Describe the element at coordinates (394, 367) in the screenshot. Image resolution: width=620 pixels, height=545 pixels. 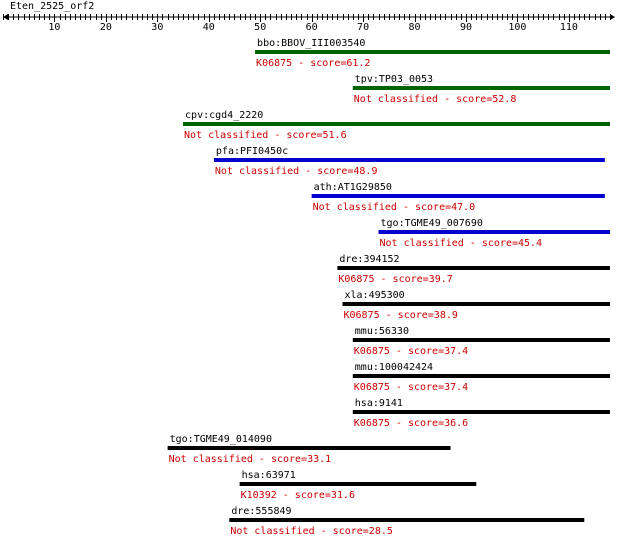
I see `hit-gene-link: mmu:100042424` at that location.